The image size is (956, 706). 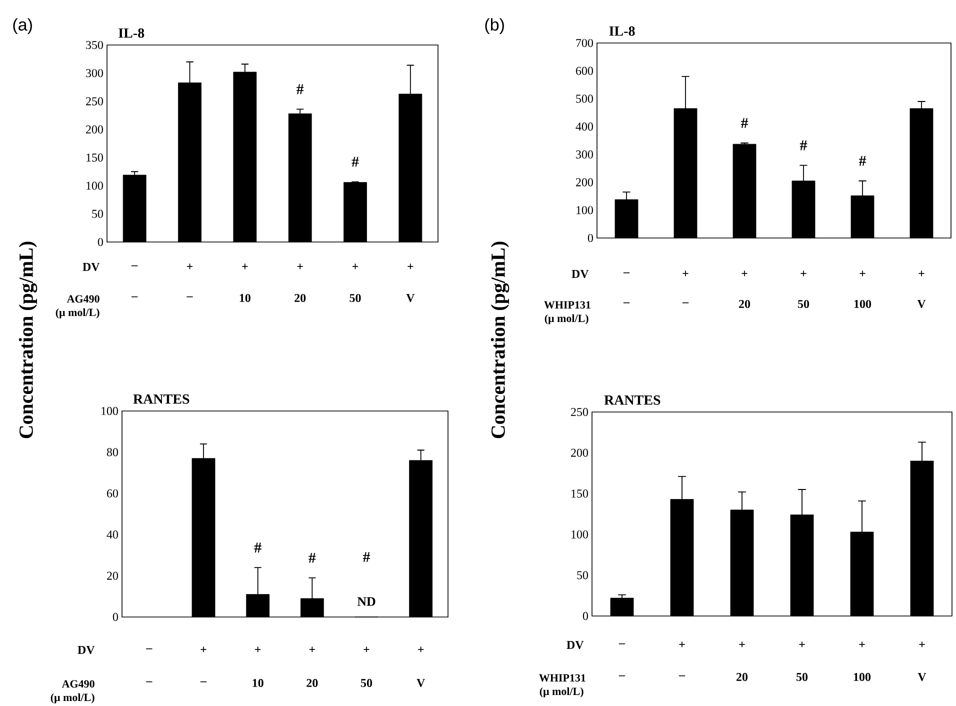 I want to click on y-tick-label: 400, so click(x=585, y=126).